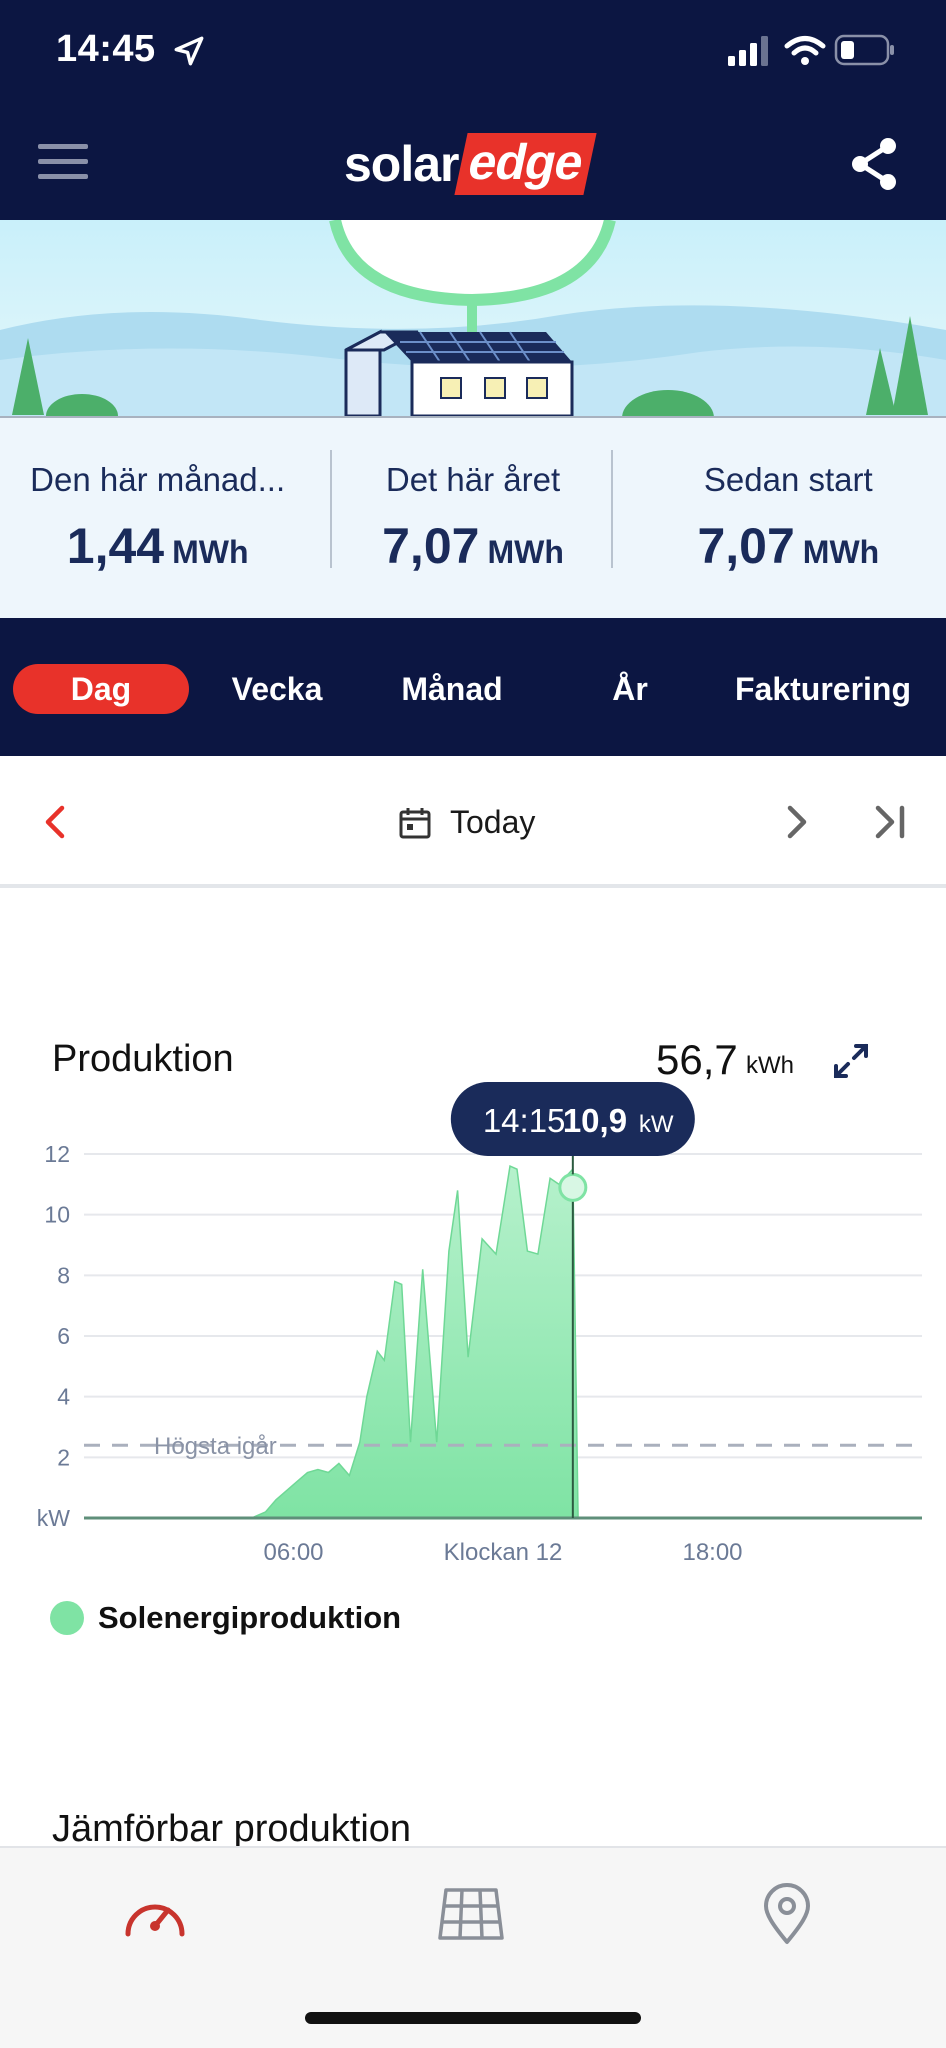  What do you see at coordinates (473, 2018) in the screenshot?
I see `home-indicator` at bounding box center [473, 2018].